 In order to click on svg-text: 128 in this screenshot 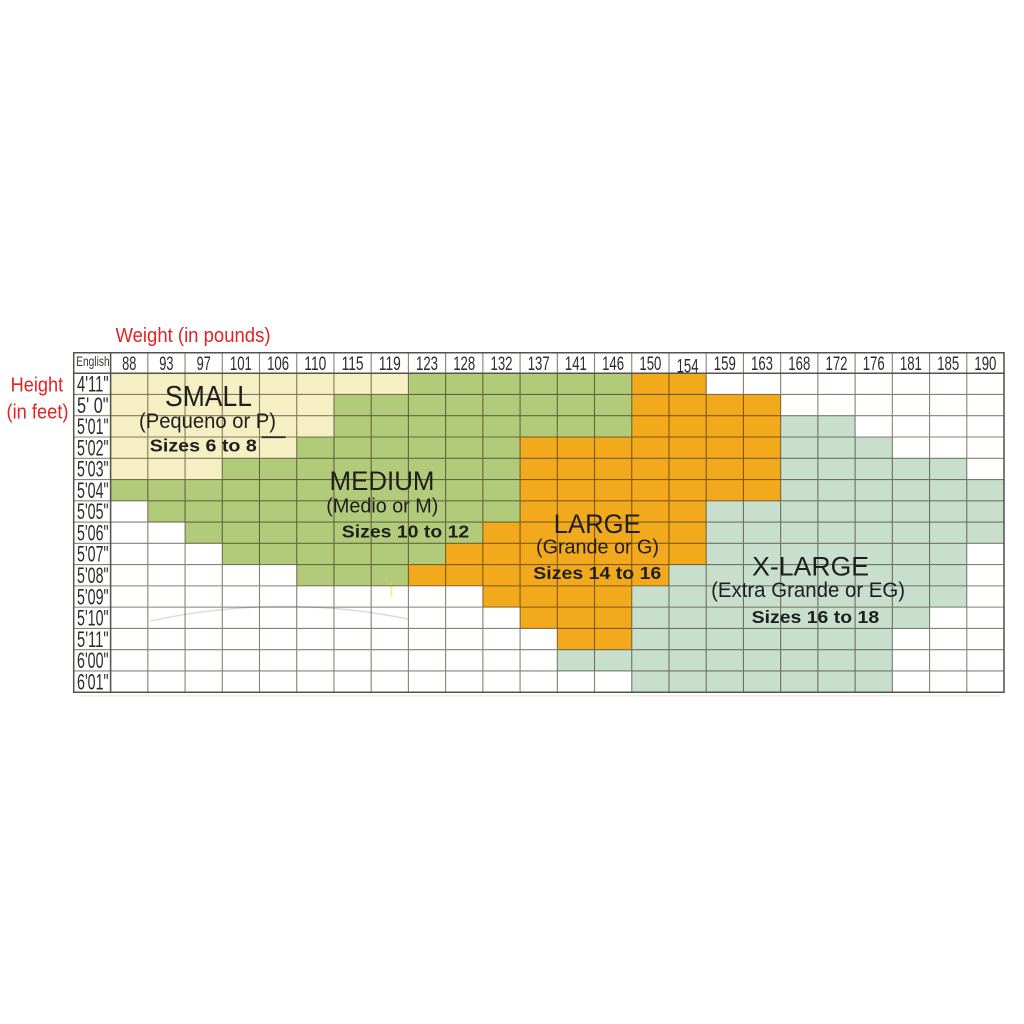, I will do `click(464, 364)`.